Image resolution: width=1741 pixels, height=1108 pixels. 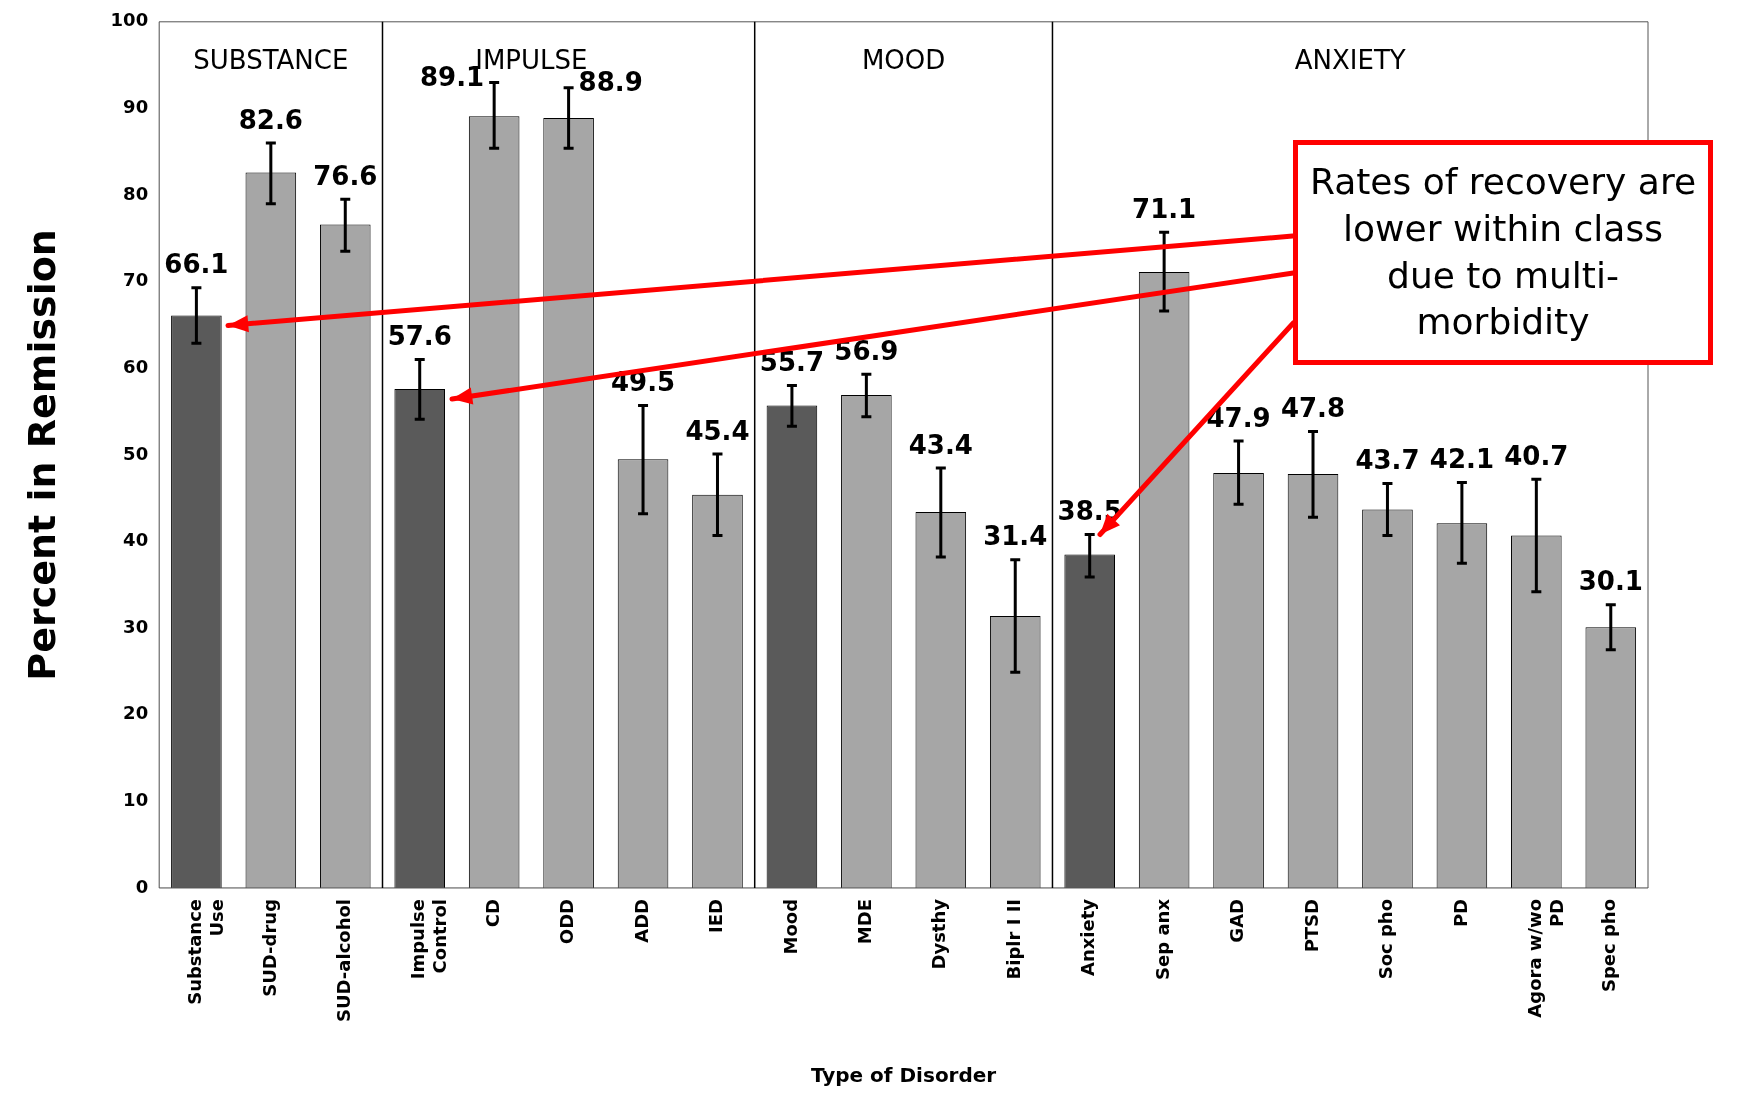 What do you see at coordinates (1460, 913) in the screenshot?
I see `x-tick-label: PD` at bounding box center [1460, 913].